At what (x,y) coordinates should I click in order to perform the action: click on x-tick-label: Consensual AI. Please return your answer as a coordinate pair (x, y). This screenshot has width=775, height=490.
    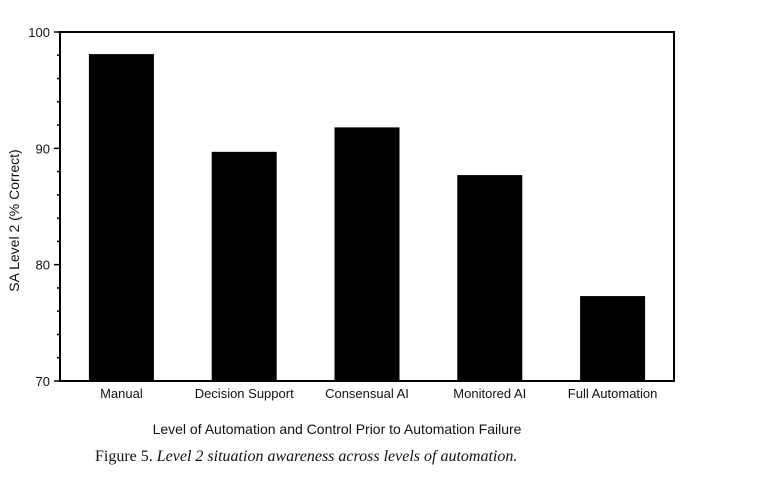
    Looking at the image, I should click on (367, 393).